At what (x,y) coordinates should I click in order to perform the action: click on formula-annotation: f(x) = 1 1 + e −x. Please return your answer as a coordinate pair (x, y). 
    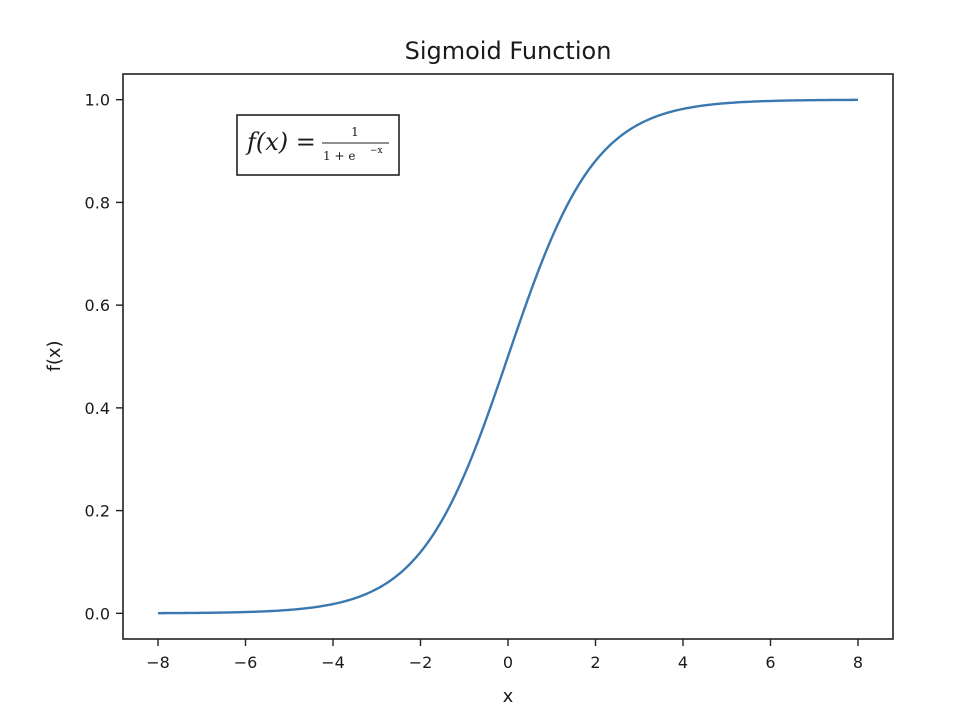
    Looking at the image, I should click on (318, 145).